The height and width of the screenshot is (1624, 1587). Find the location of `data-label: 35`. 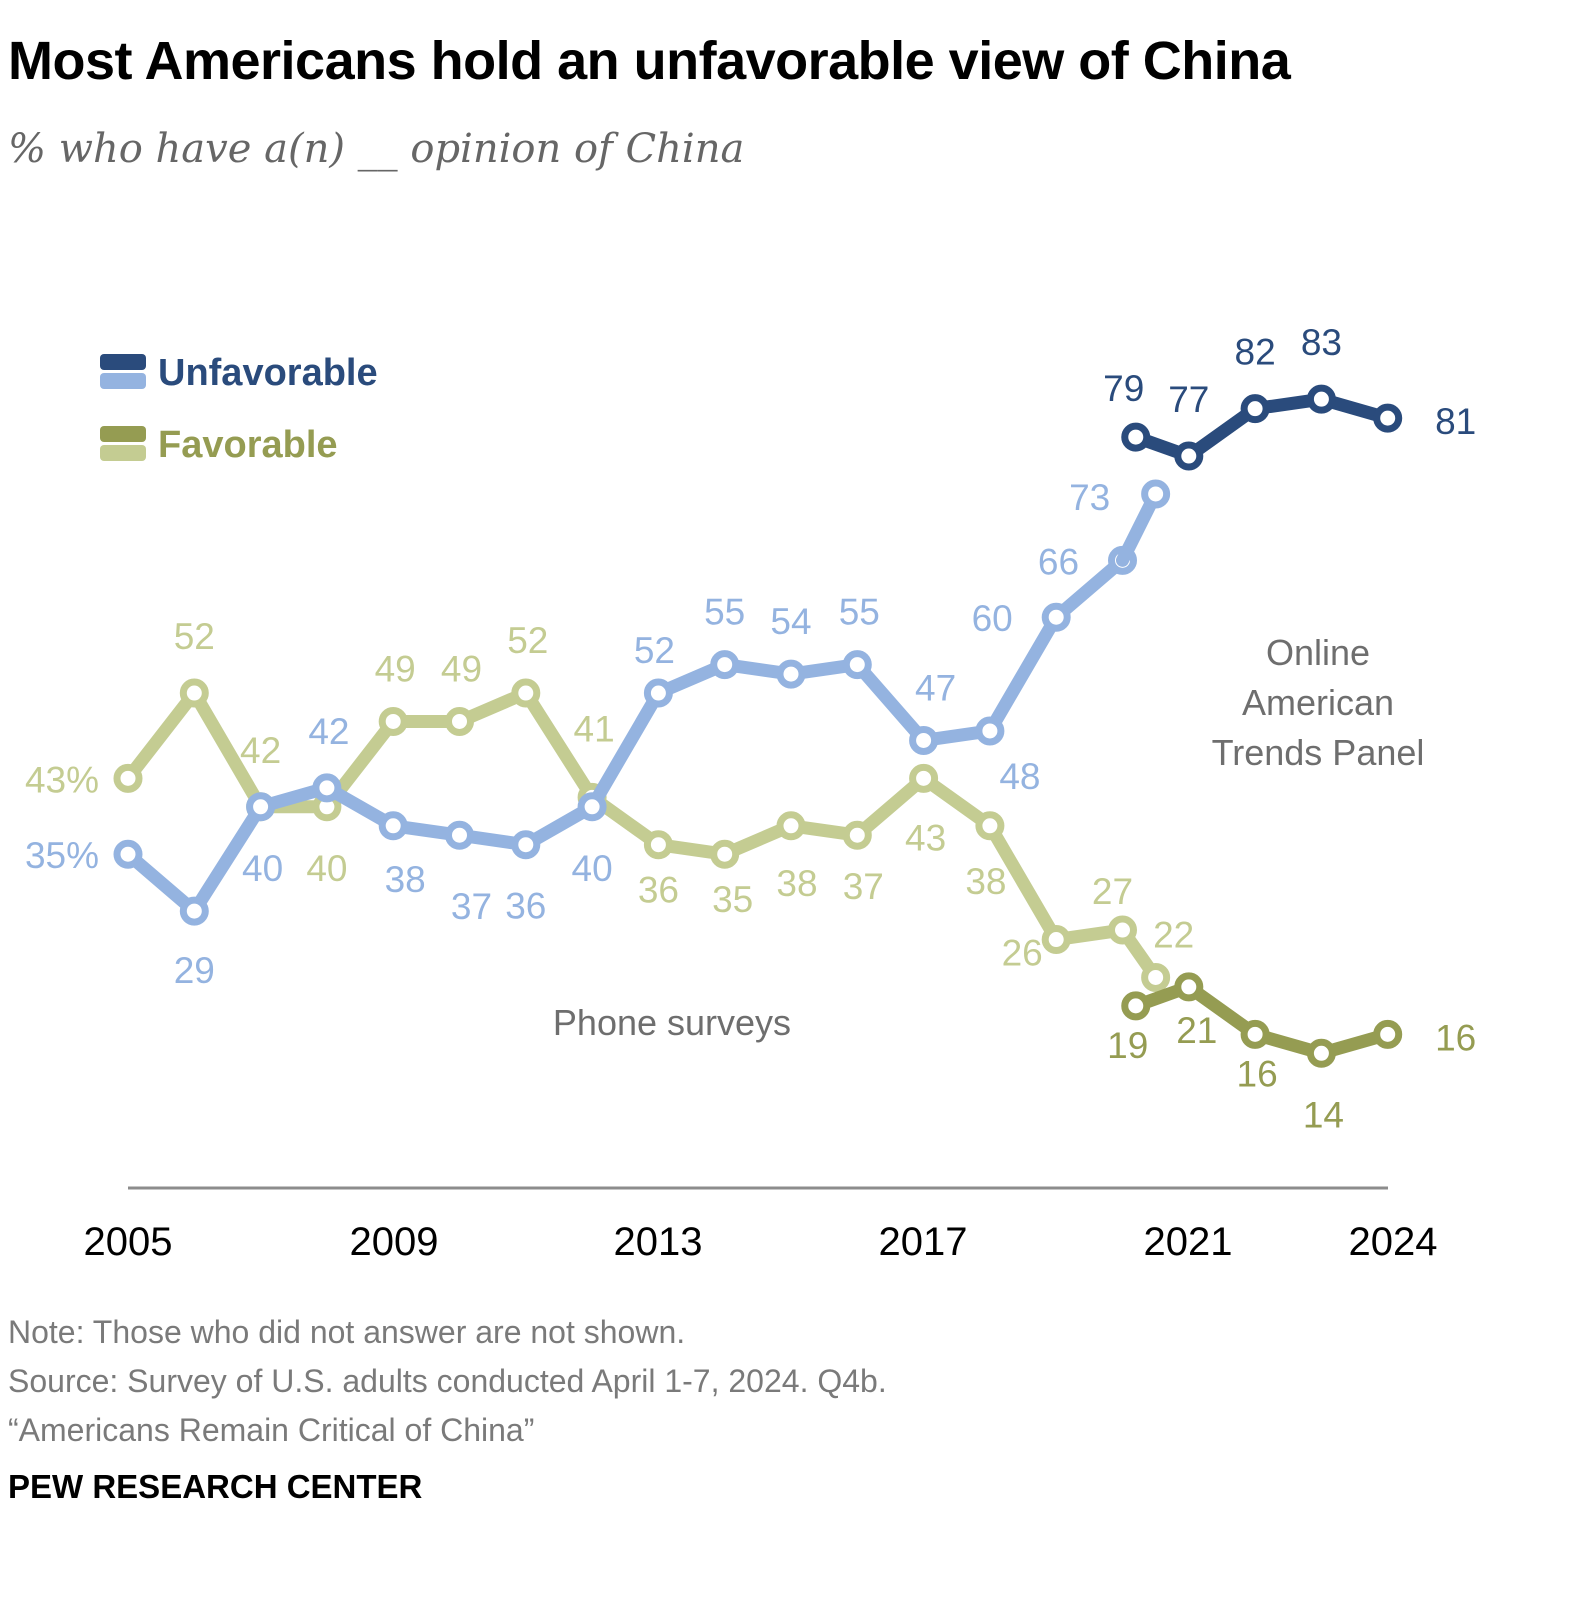

data-label: 35 is located at coordinates (732, 899).